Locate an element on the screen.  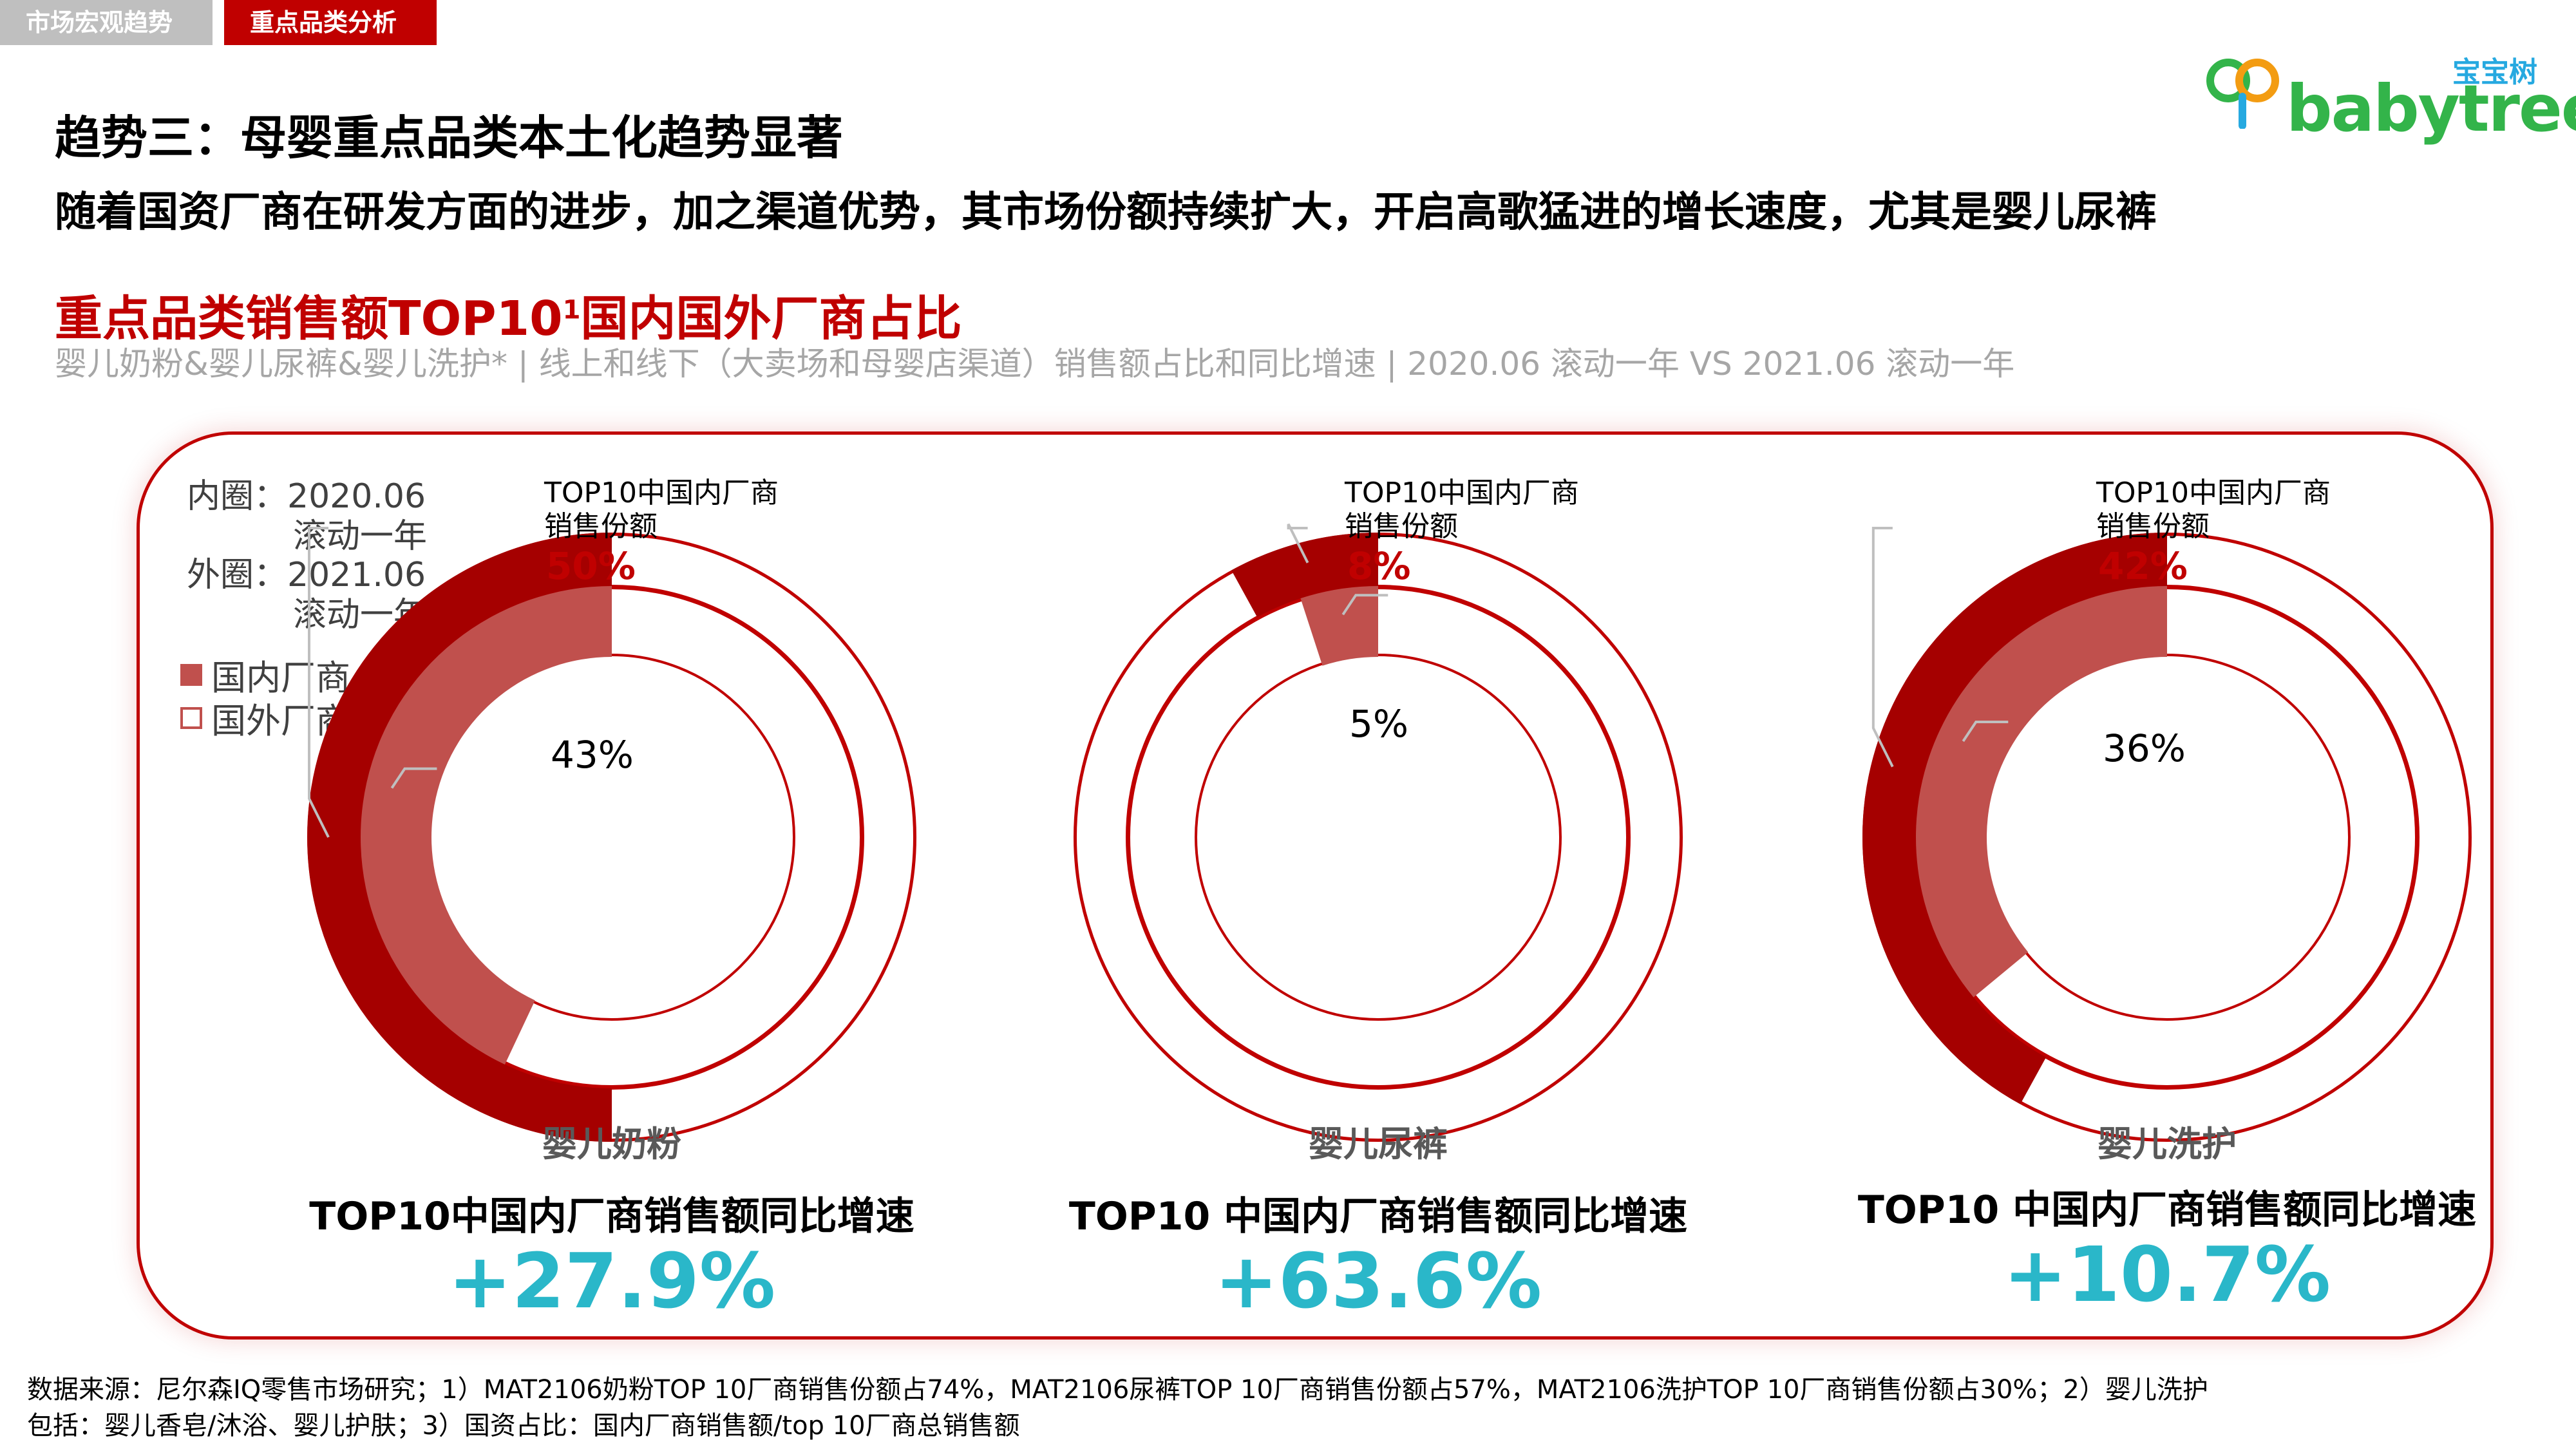
section-title-text: 重点品类销售额TOP10 is located at coordinates (309, 318).